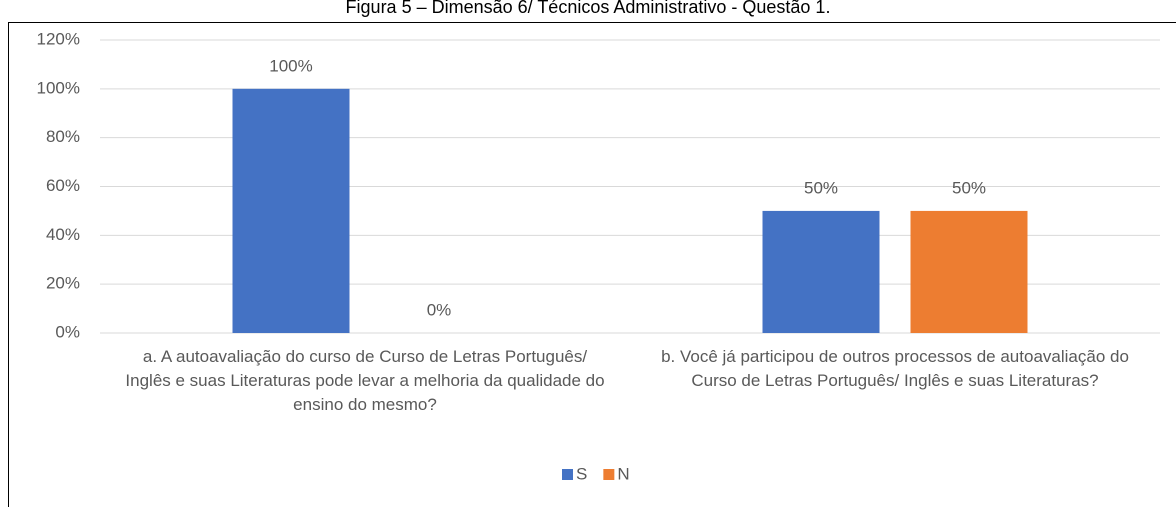 Image resolution: width=1176 pixels, height=507 pixels. I want to click on data-label: 100%, so click(290, 65).